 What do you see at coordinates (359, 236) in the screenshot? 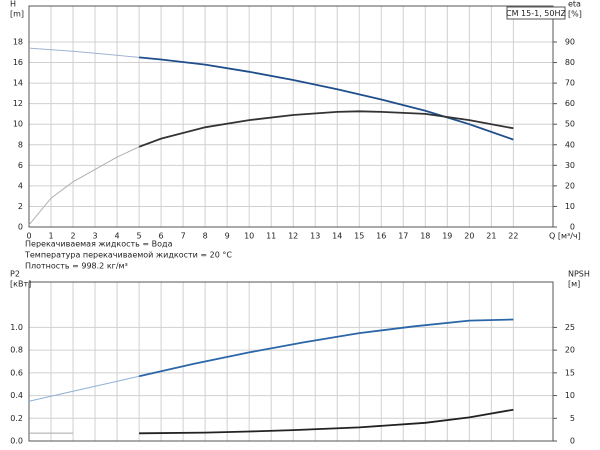
I see `x-tick-label: 15` at bounding box center [359, 236].